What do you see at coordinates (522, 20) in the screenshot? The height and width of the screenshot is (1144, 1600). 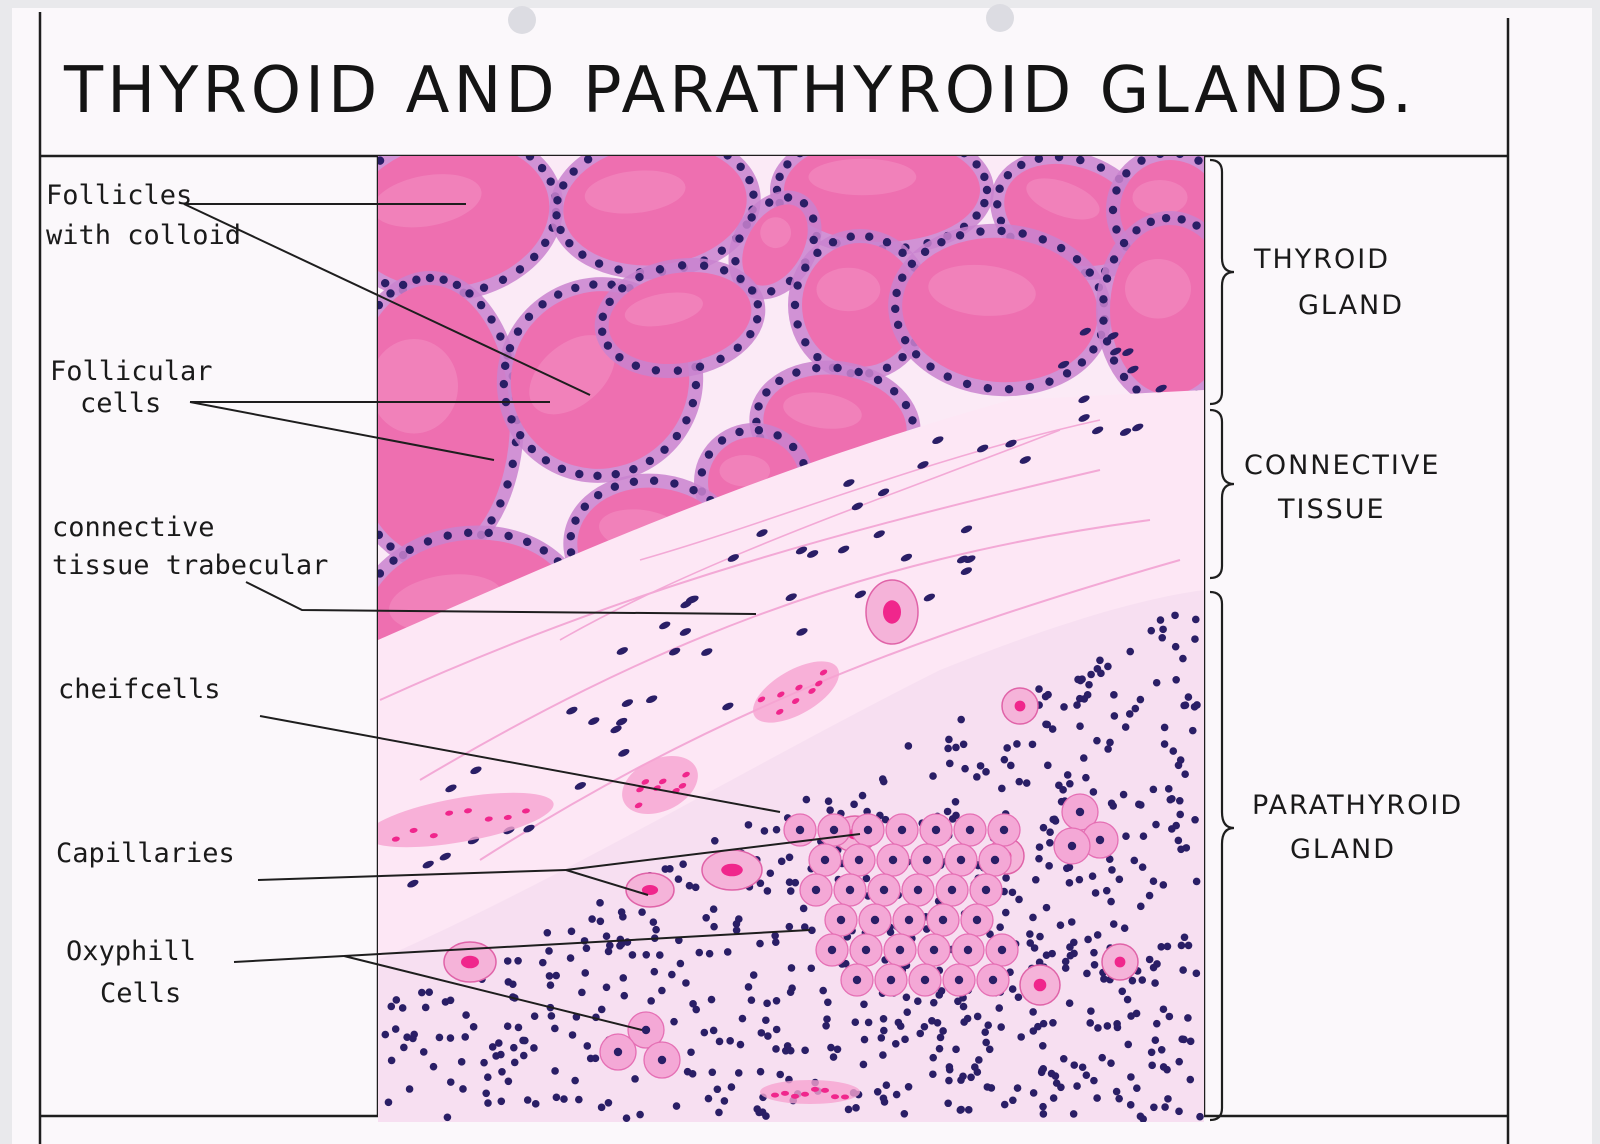 I see `punch-hole-left` at bounding box center [522, 20].